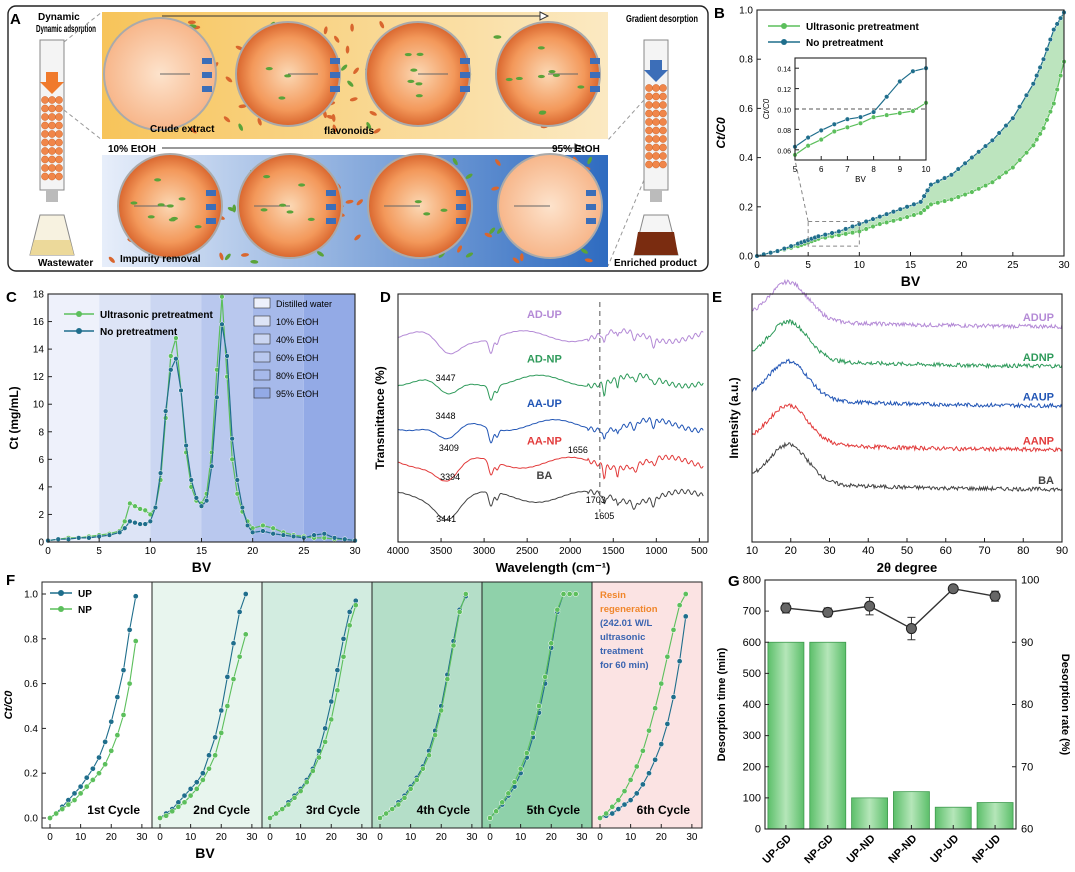  I want to click on y-tick-label: 60, so click(1027, 830).